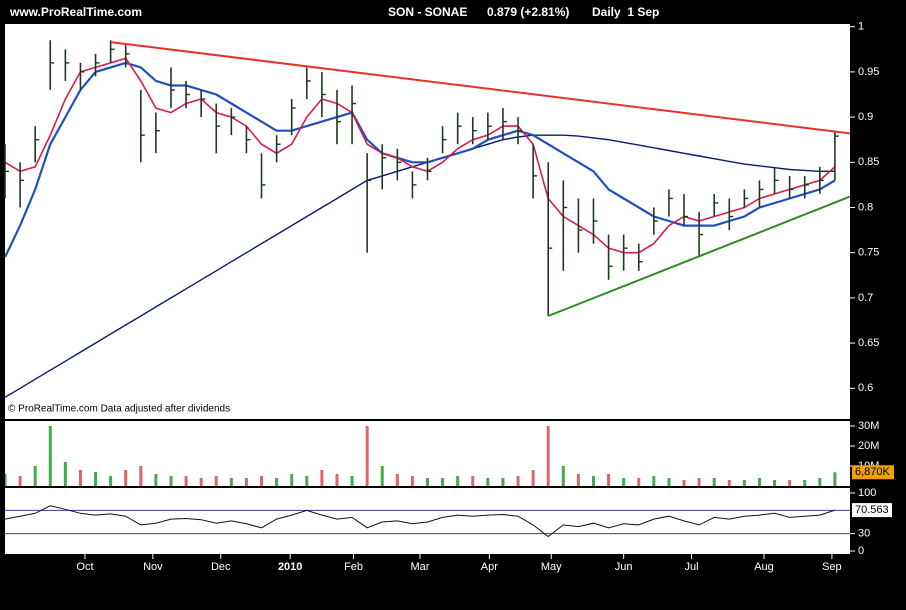 This screenshot has width=906, height=610. What do you see at coordinates (692, 567) in the screenshot?
I see `x-tick-label: Jul` at bounding box center [692, 567].